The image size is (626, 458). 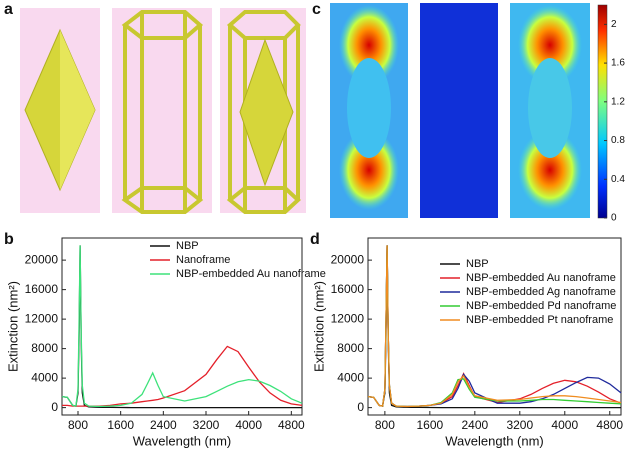 What do you see at coordinates (315, 239) in the screenshot?
I see `panel-label: d` at bounding box center [315, 239].